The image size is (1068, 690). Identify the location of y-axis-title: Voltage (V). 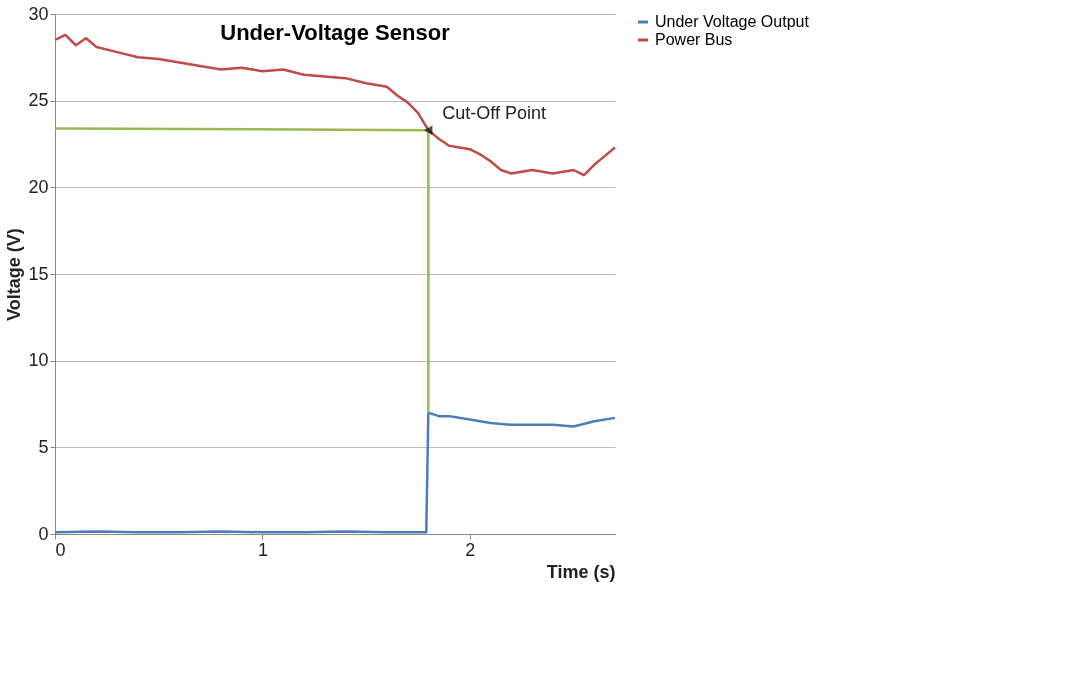
(14, 274).